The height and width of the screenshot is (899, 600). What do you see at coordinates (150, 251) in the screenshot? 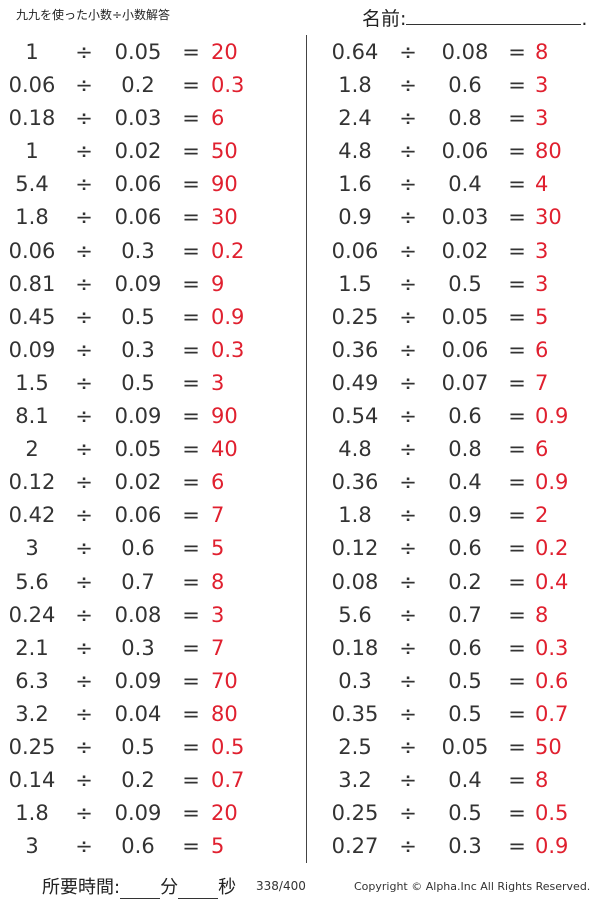
I see `problem-row: 0.06 ÷ 0.3 = 0.2` at bounding box center [150, 251].